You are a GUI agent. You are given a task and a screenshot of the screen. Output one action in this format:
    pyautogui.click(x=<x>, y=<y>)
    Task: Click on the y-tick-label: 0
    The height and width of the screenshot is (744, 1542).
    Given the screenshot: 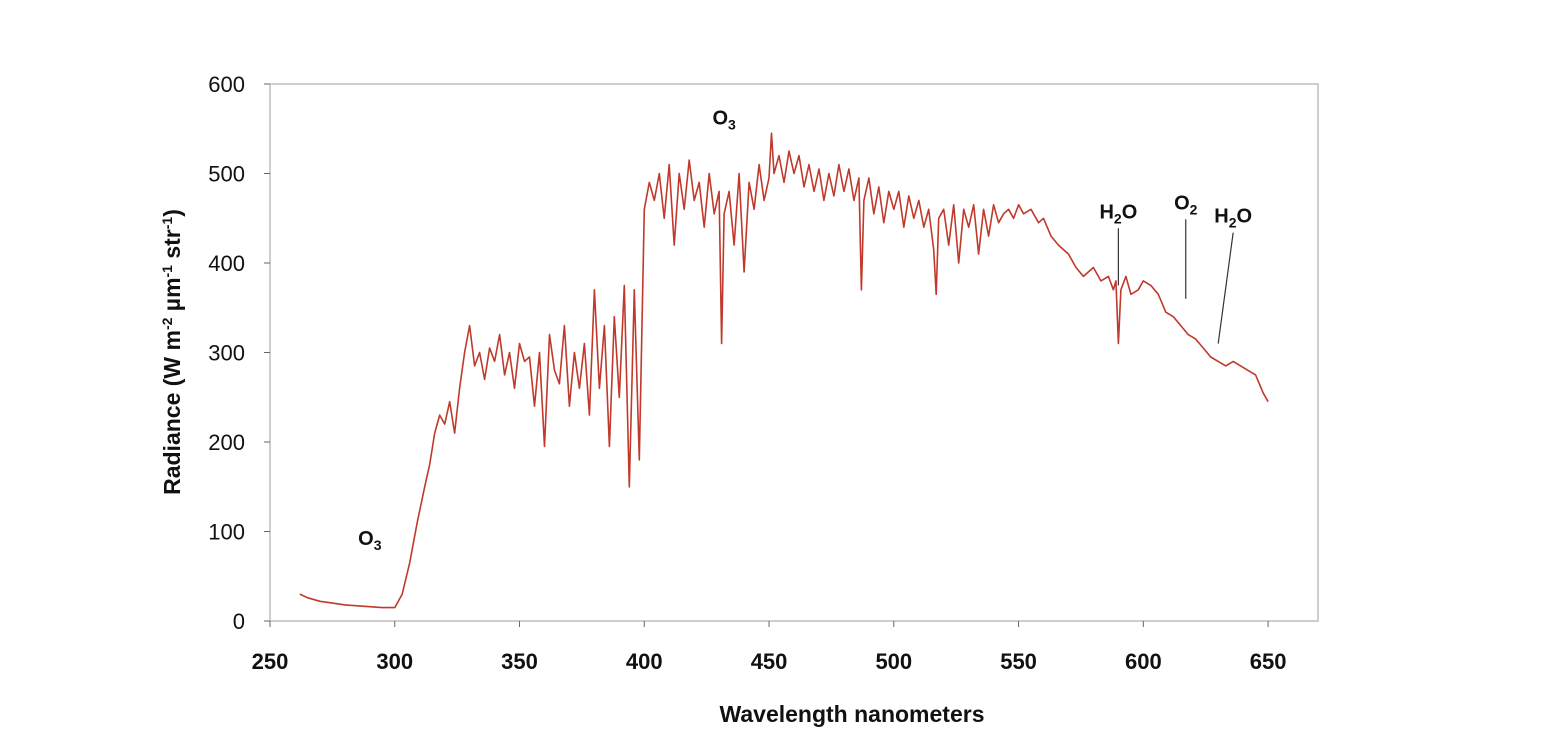 What is the action you would take?
    pyautogui.click(x=239, y=621)
    